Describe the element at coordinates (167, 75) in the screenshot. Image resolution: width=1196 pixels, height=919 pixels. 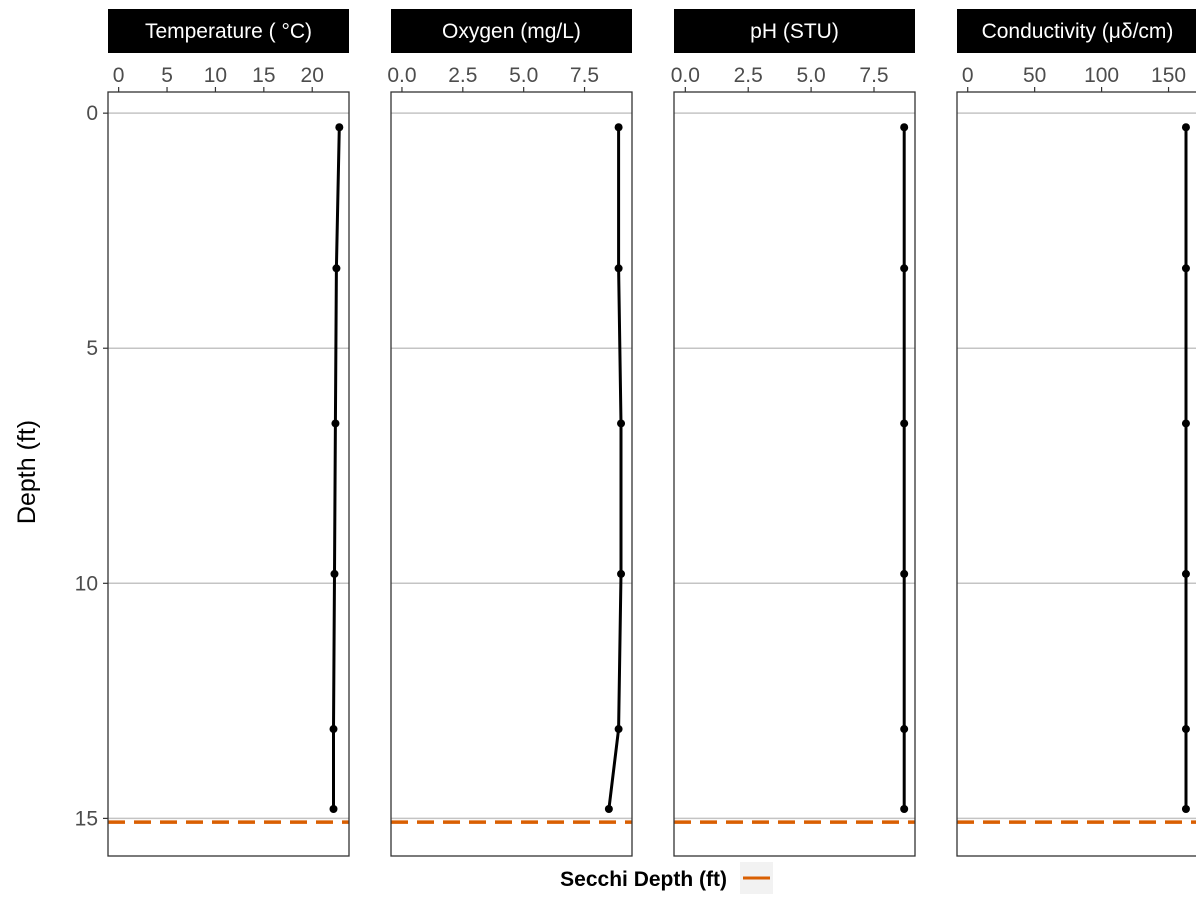
I see `x-tick-label: 5` at that location.